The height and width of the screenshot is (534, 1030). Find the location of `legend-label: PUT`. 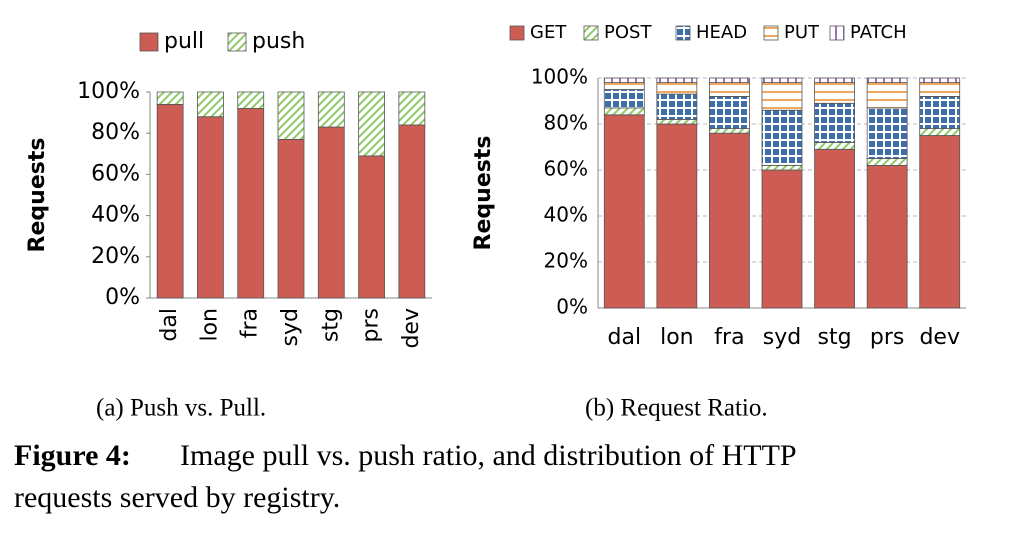

legend-label: PUT is located at coordinates (802, 32).